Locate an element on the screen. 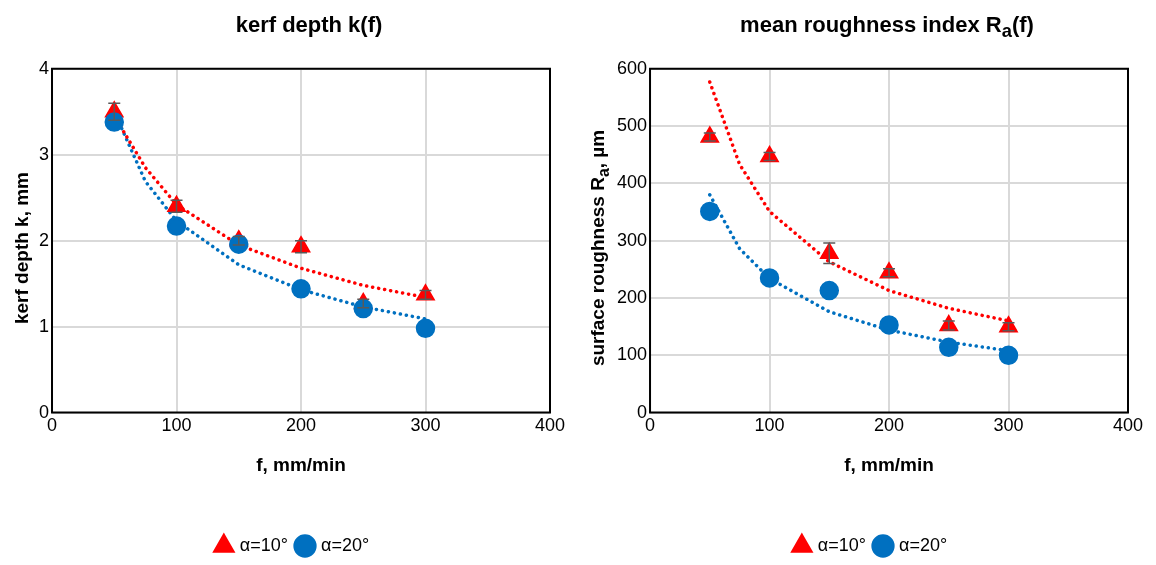 This screenshot has width=1156, height=565. y-tick-label: 500 is located at coordinates (632, 125).